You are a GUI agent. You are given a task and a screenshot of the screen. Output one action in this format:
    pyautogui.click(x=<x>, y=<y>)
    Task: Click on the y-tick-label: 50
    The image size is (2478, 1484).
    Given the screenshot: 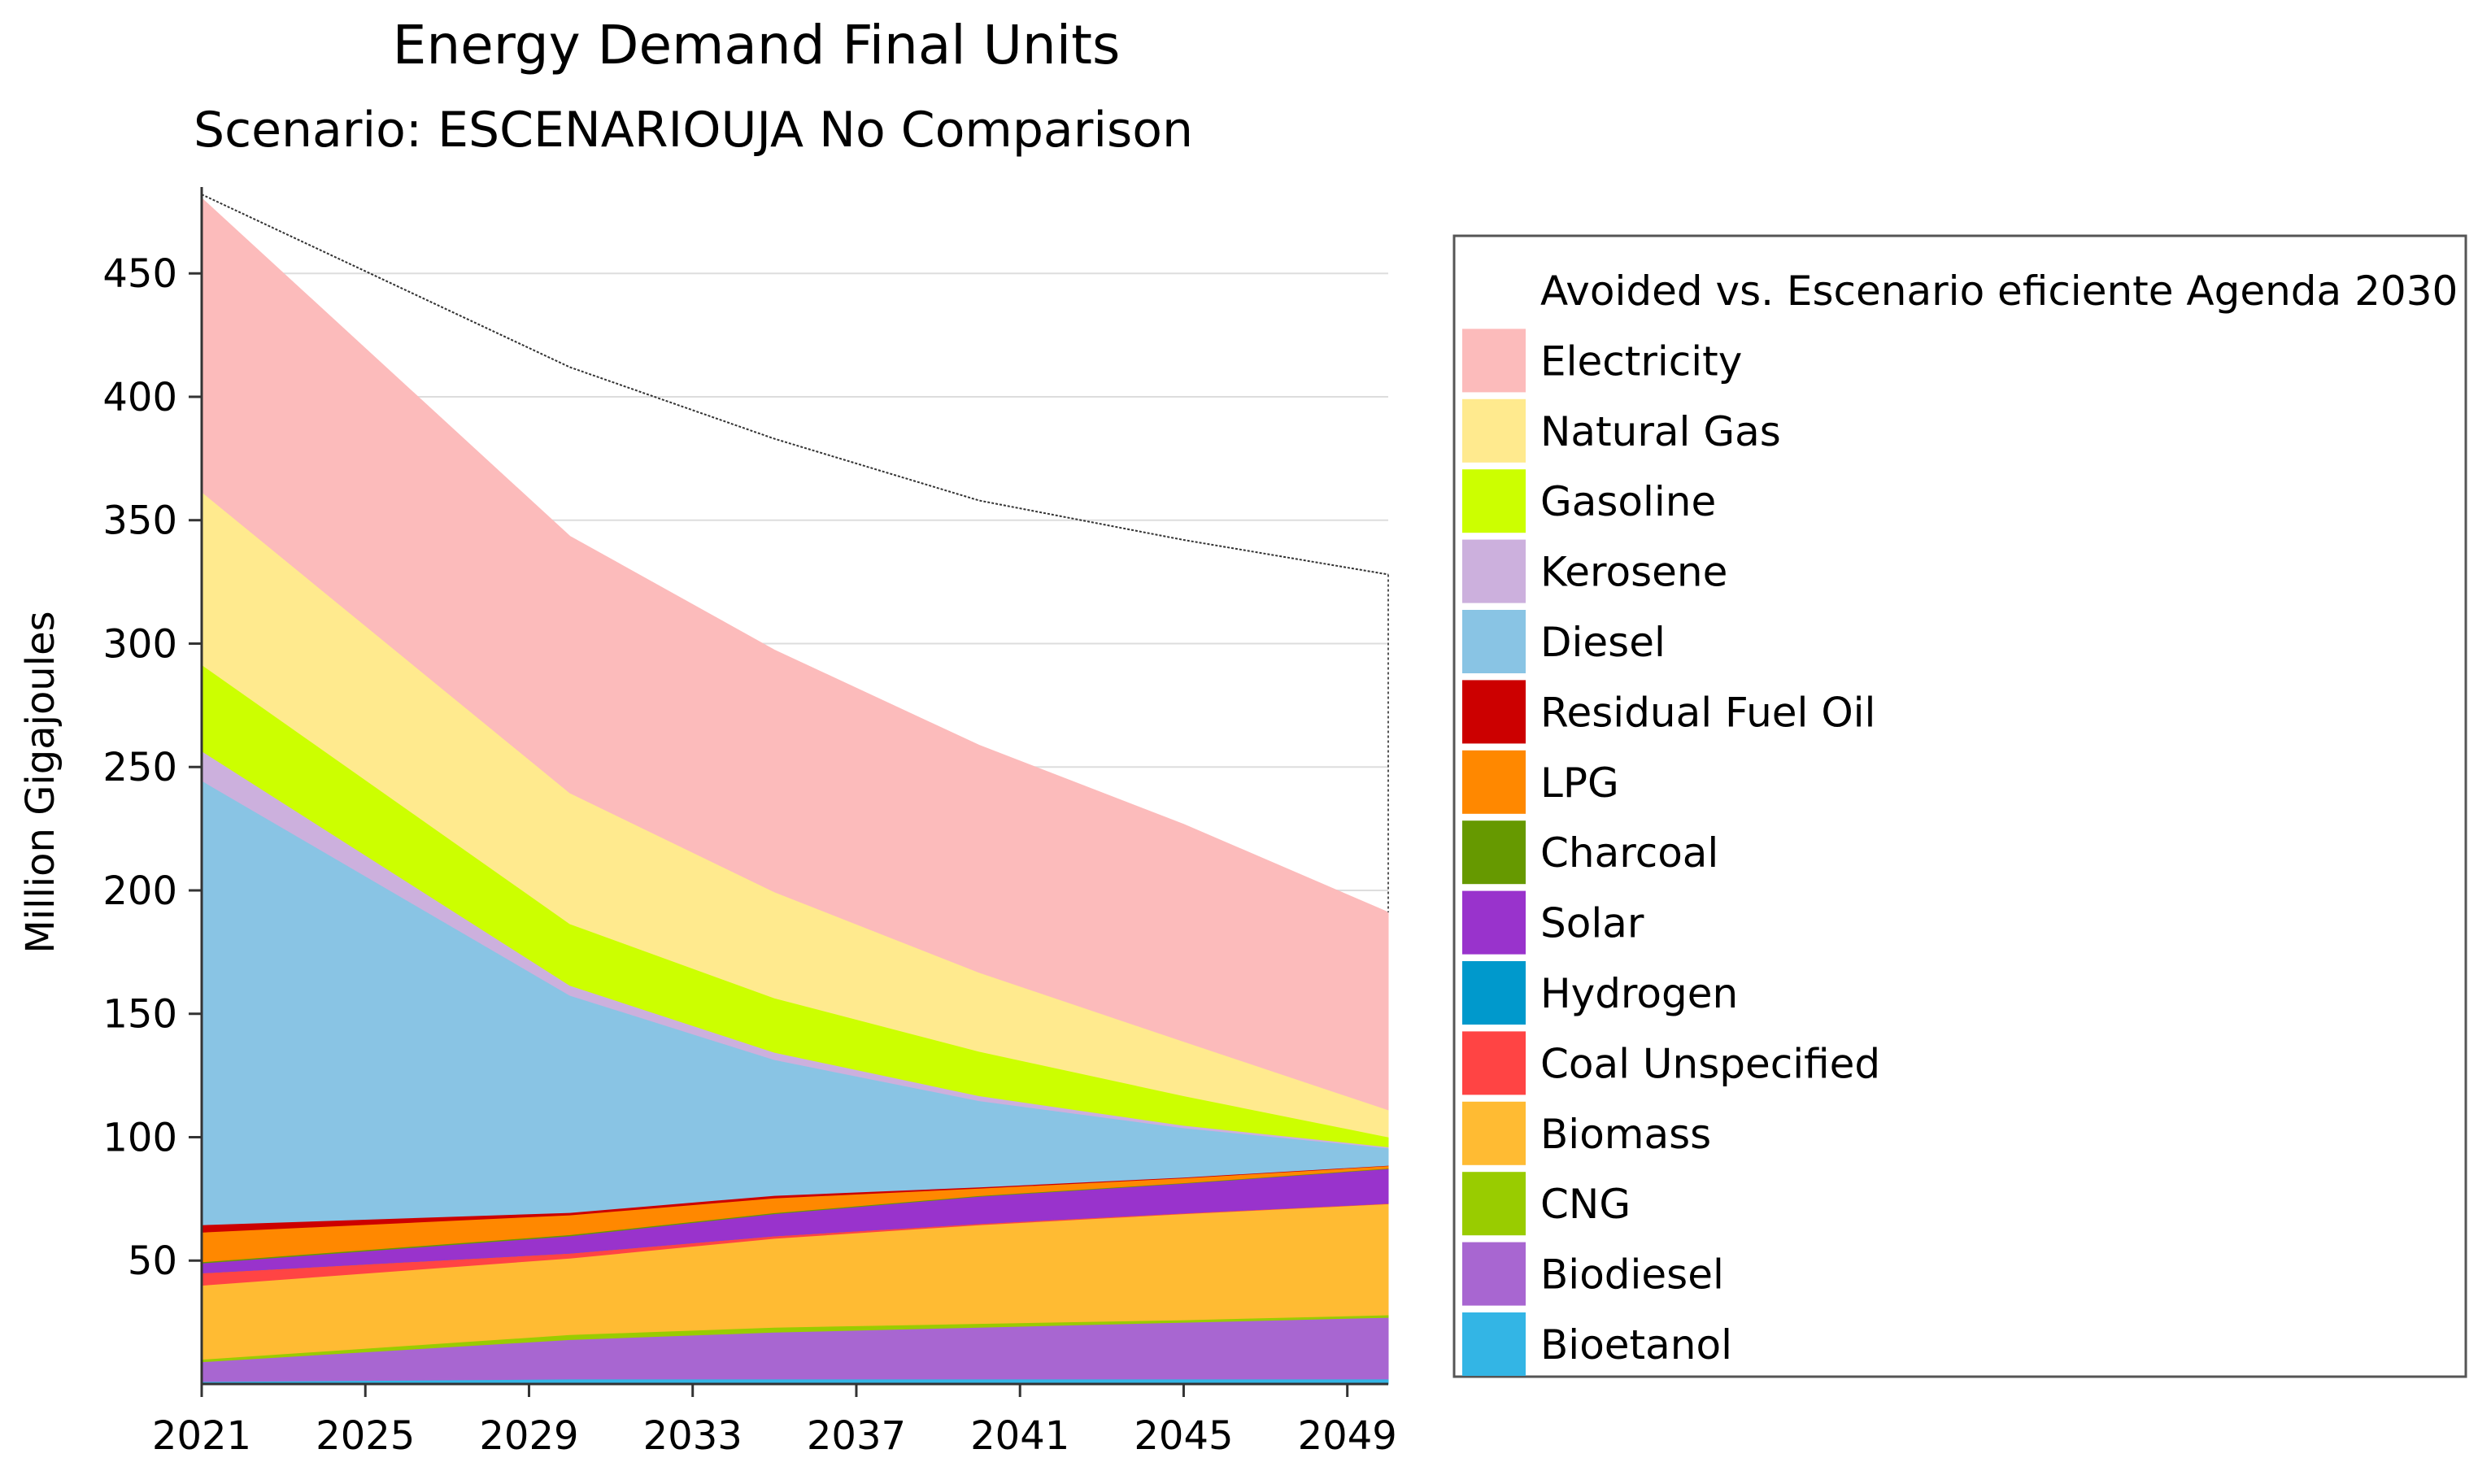 What is the action you would take?
    pyautogui.click(x=152, y=1261)
    